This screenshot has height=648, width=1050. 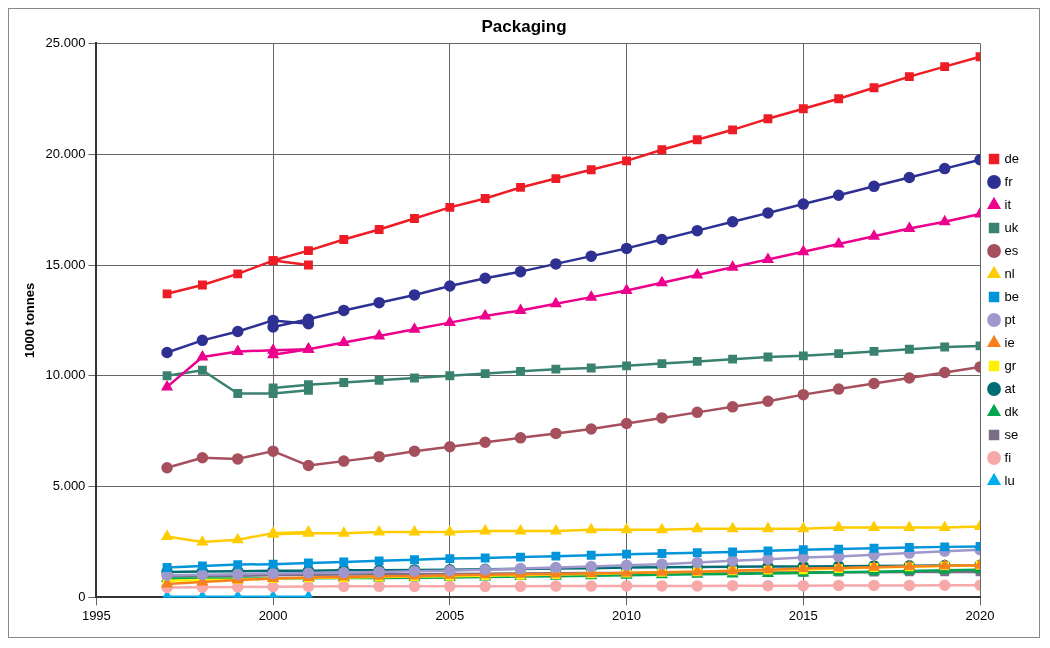 I want to click on legend-label: se, so click(x=1011, y=434).